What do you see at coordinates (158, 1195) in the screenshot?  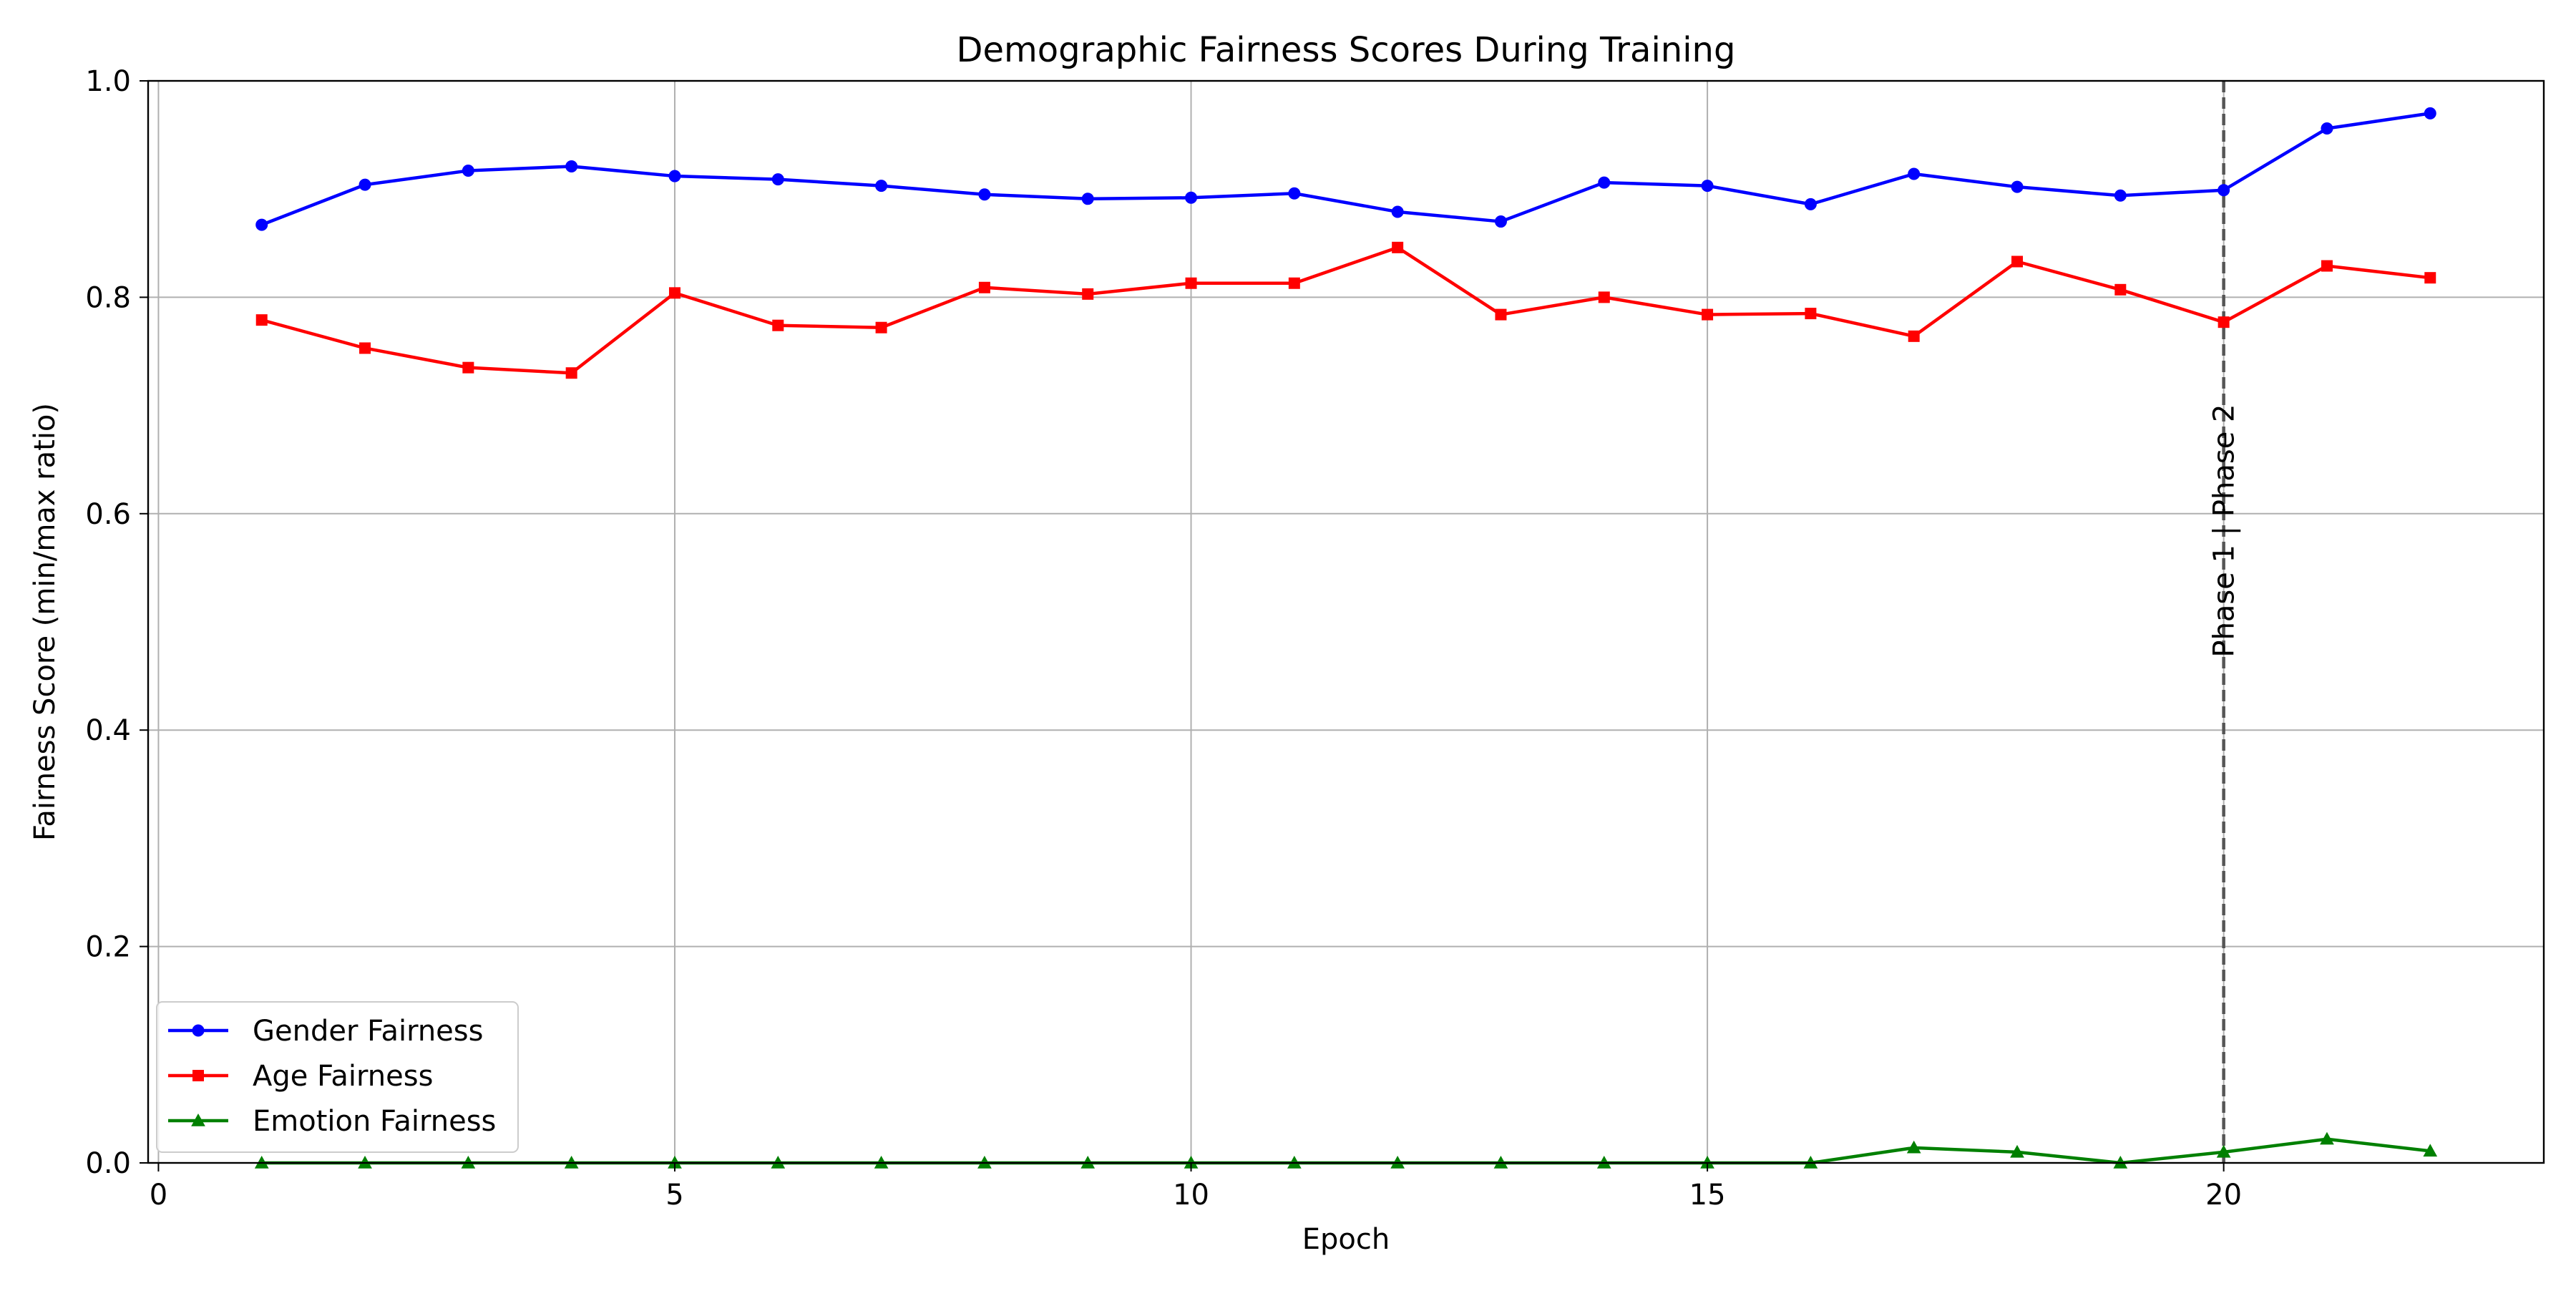 I see `x-tick-label: 0` at bounding box center [158, 1195].